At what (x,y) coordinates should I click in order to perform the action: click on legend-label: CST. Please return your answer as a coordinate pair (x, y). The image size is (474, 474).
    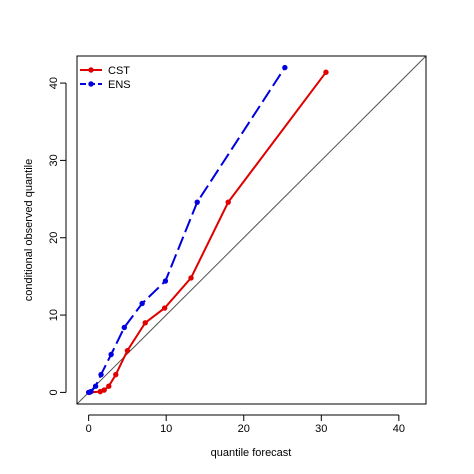
    Looking at the image, I should click on (119, 71).